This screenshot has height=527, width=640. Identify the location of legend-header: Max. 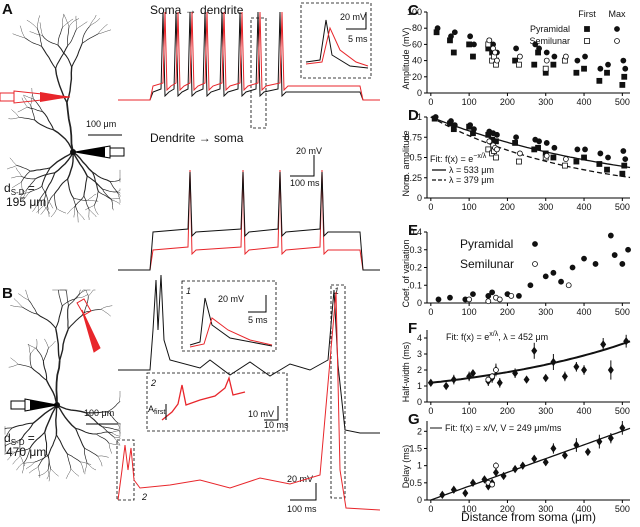
(617, 14).